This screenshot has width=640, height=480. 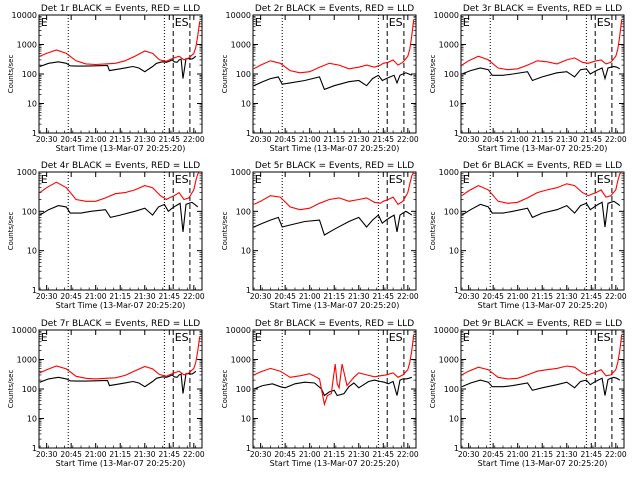 I want to click on panel-title: Det 1r BLACK = Events, RED = LLD, so click(x=120, y=9).